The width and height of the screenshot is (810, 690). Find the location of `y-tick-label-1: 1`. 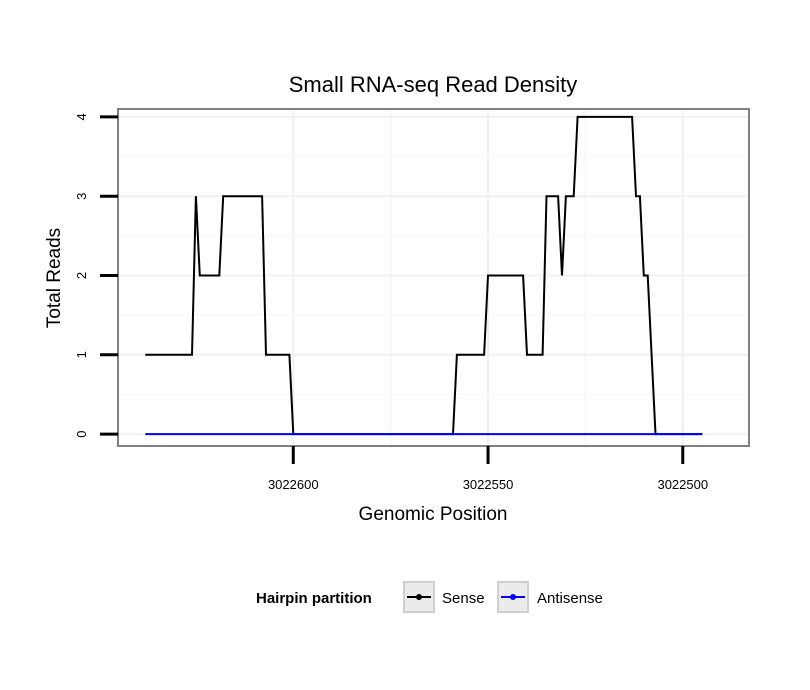

y-tick-label-1: 1 is located at coordinates (81, 354).